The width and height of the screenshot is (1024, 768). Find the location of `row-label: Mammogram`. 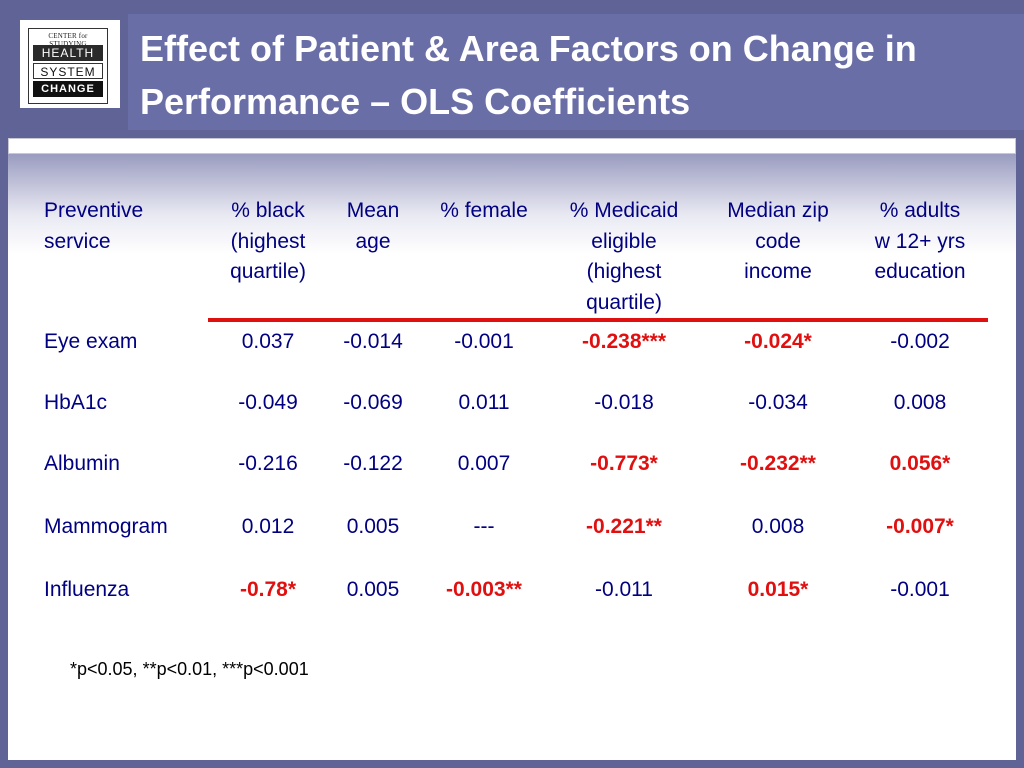

row-label: Mammogram is located at coordinates (106, 526).